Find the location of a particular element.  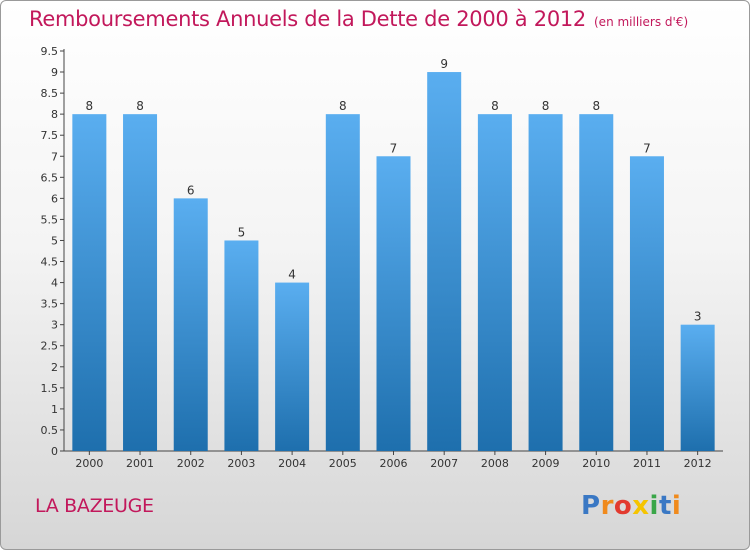

y-tick-label: 5 is located at coordinates (54, 240).